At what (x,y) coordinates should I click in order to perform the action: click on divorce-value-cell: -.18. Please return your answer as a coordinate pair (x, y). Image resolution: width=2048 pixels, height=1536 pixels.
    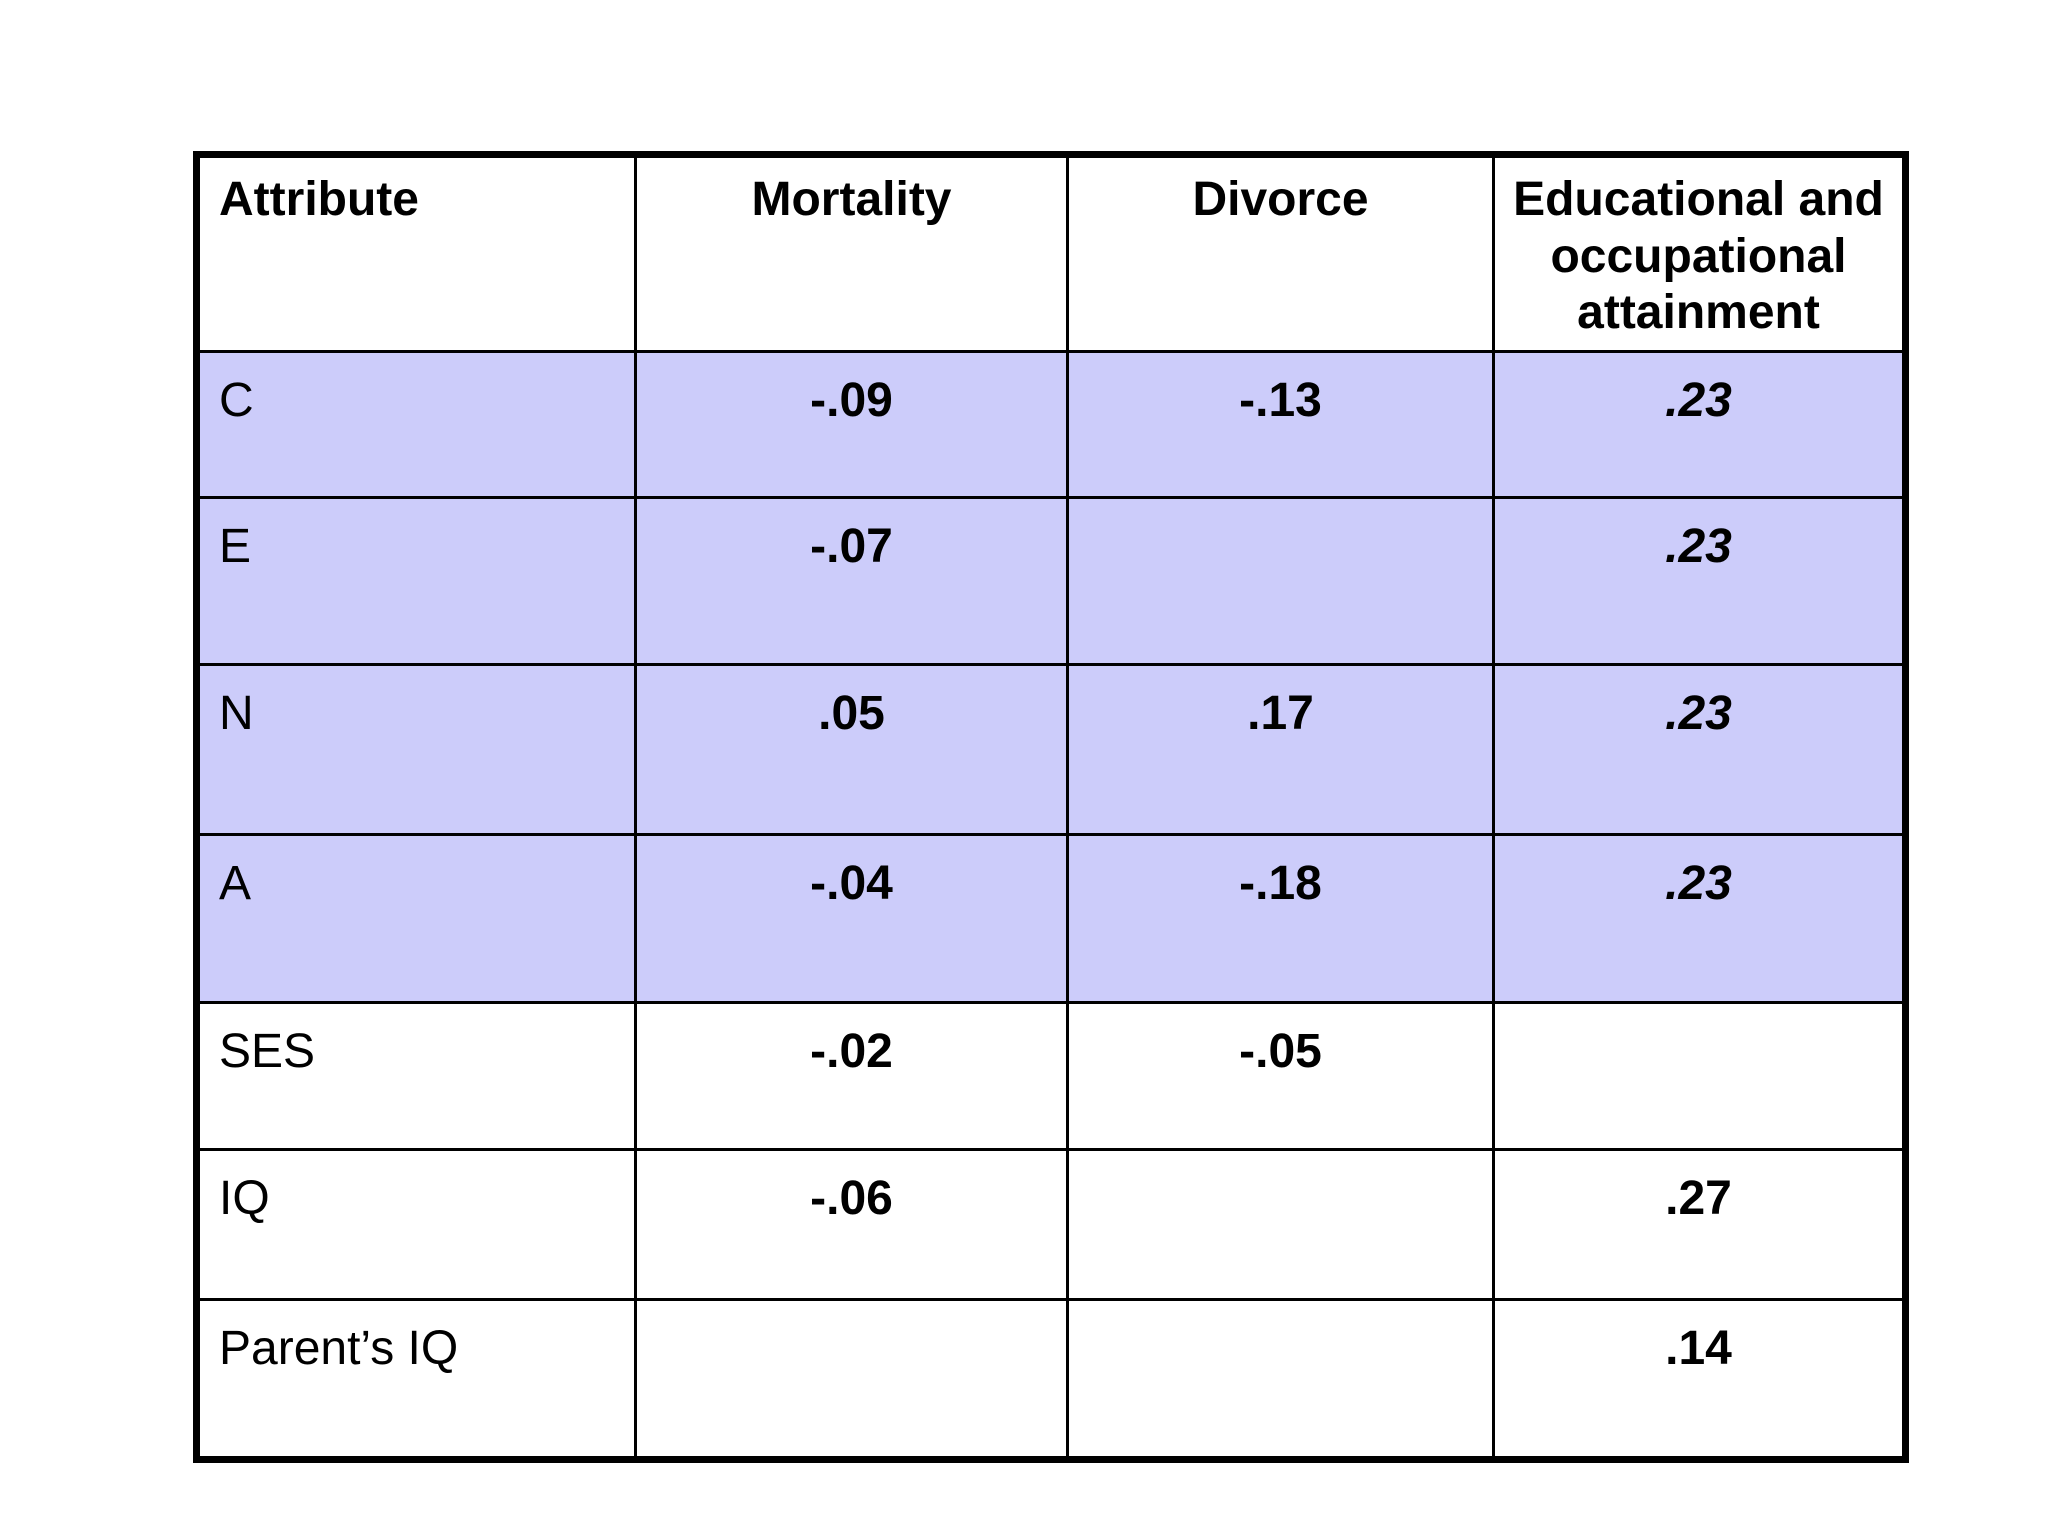
    Looking at the image, I should click on (1280, 918).